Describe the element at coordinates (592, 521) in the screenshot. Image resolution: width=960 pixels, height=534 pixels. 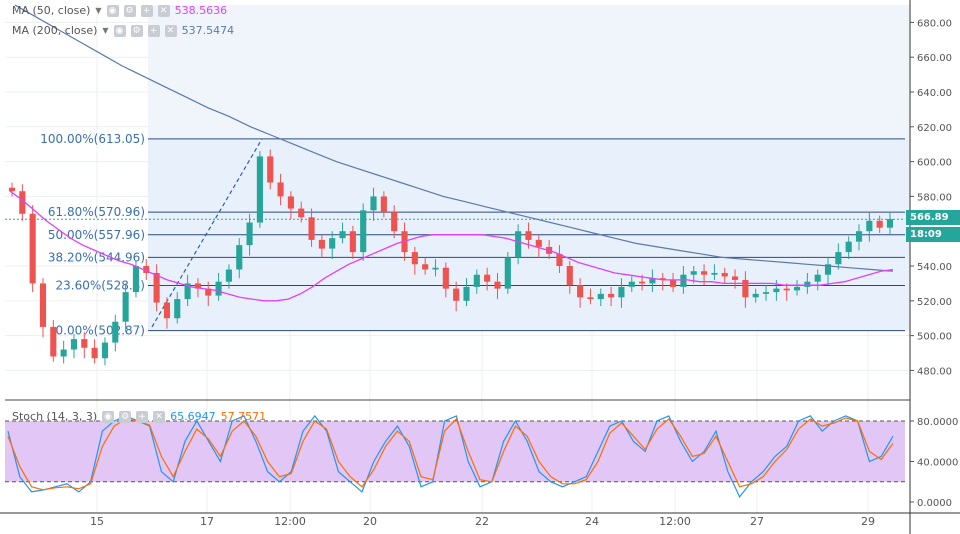
I see `x-tick-label: 24` at that location.